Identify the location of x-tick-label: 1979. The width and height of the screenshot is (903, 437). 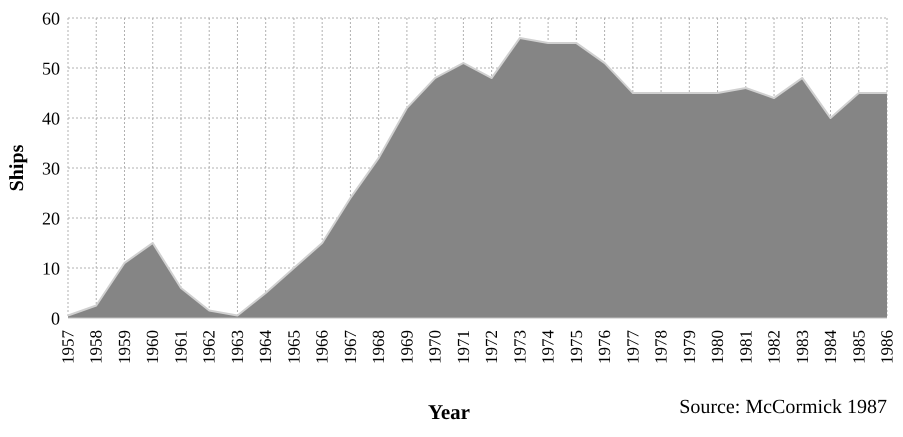
(689, 347).